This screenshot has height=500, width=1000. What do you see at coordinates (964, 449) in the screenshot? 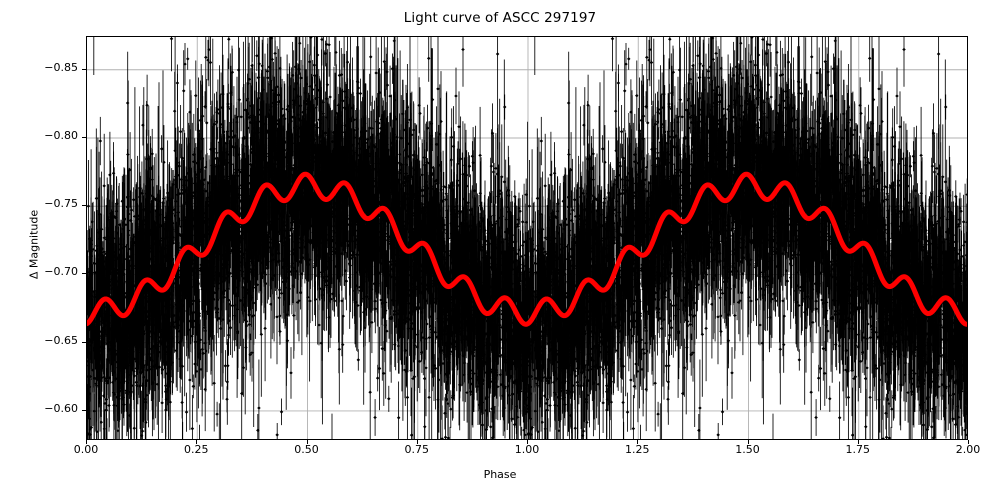
I see `x-tick-label: 2.00` at bounding box center [964, 449].